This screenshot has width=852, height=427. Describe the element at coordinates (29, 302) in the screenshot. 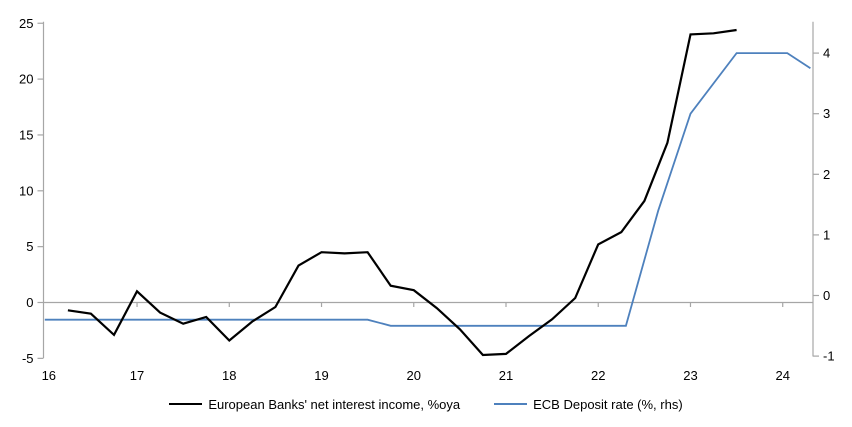

I see `left-axis-tick-label: 0` at that location.